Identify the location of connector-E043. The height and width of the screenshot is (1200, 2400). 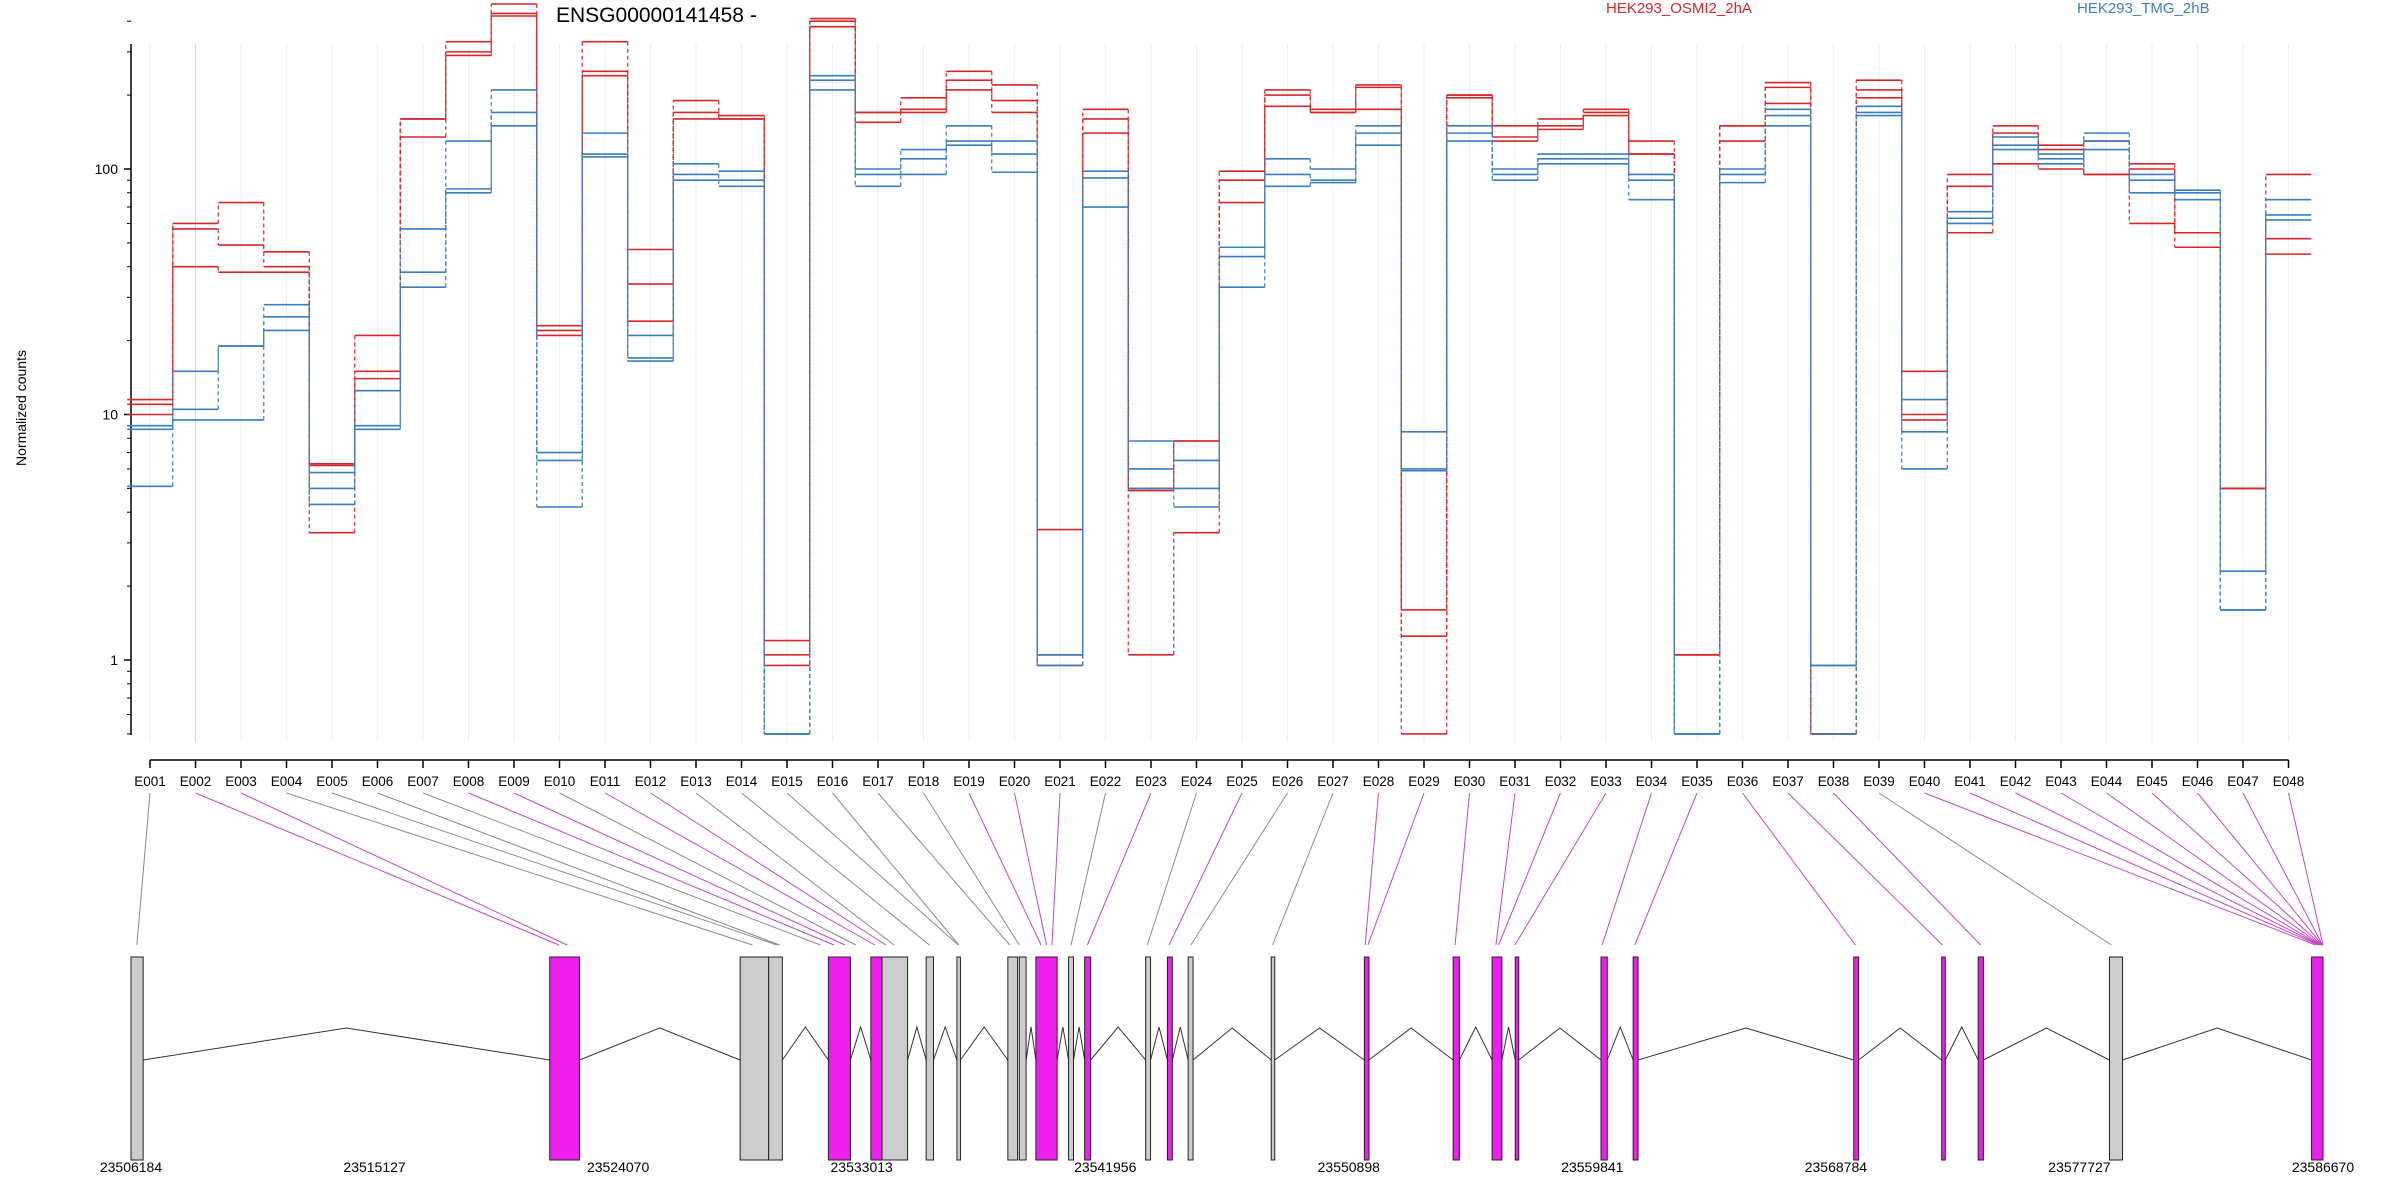
(2190, 869).